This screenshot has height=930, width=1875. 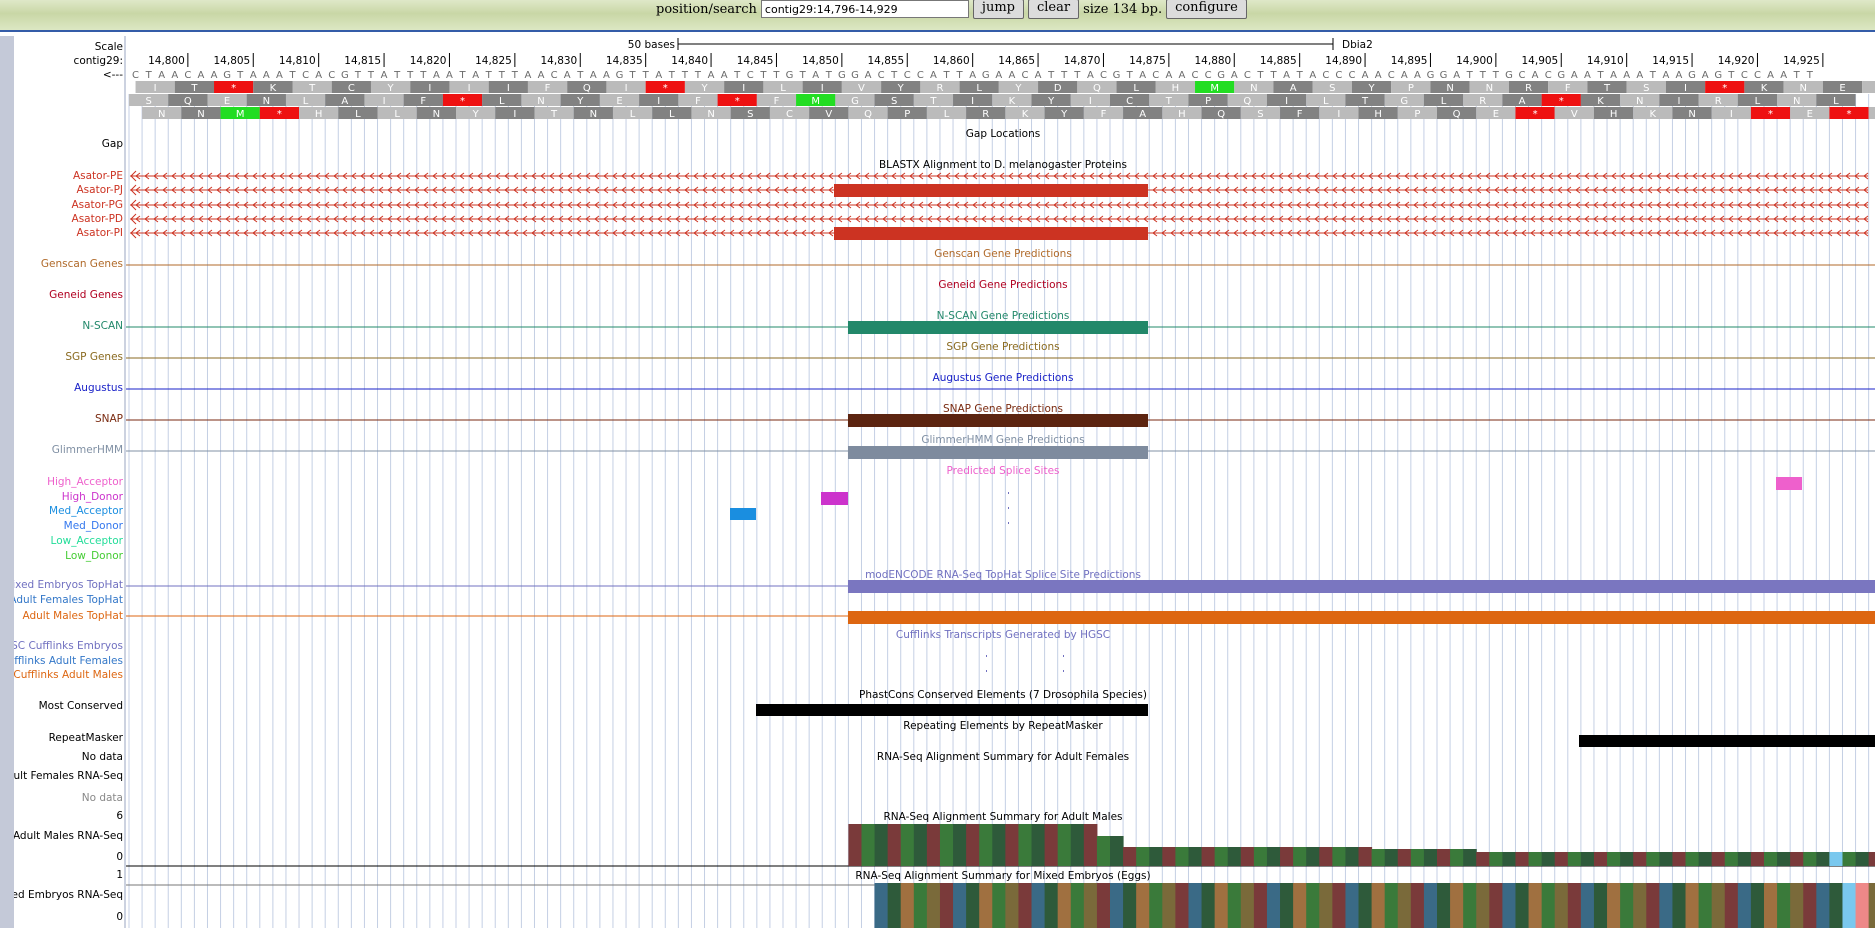 I want to click on track-label-asator-pd: Asator-PD, so click(x=97, y=219).